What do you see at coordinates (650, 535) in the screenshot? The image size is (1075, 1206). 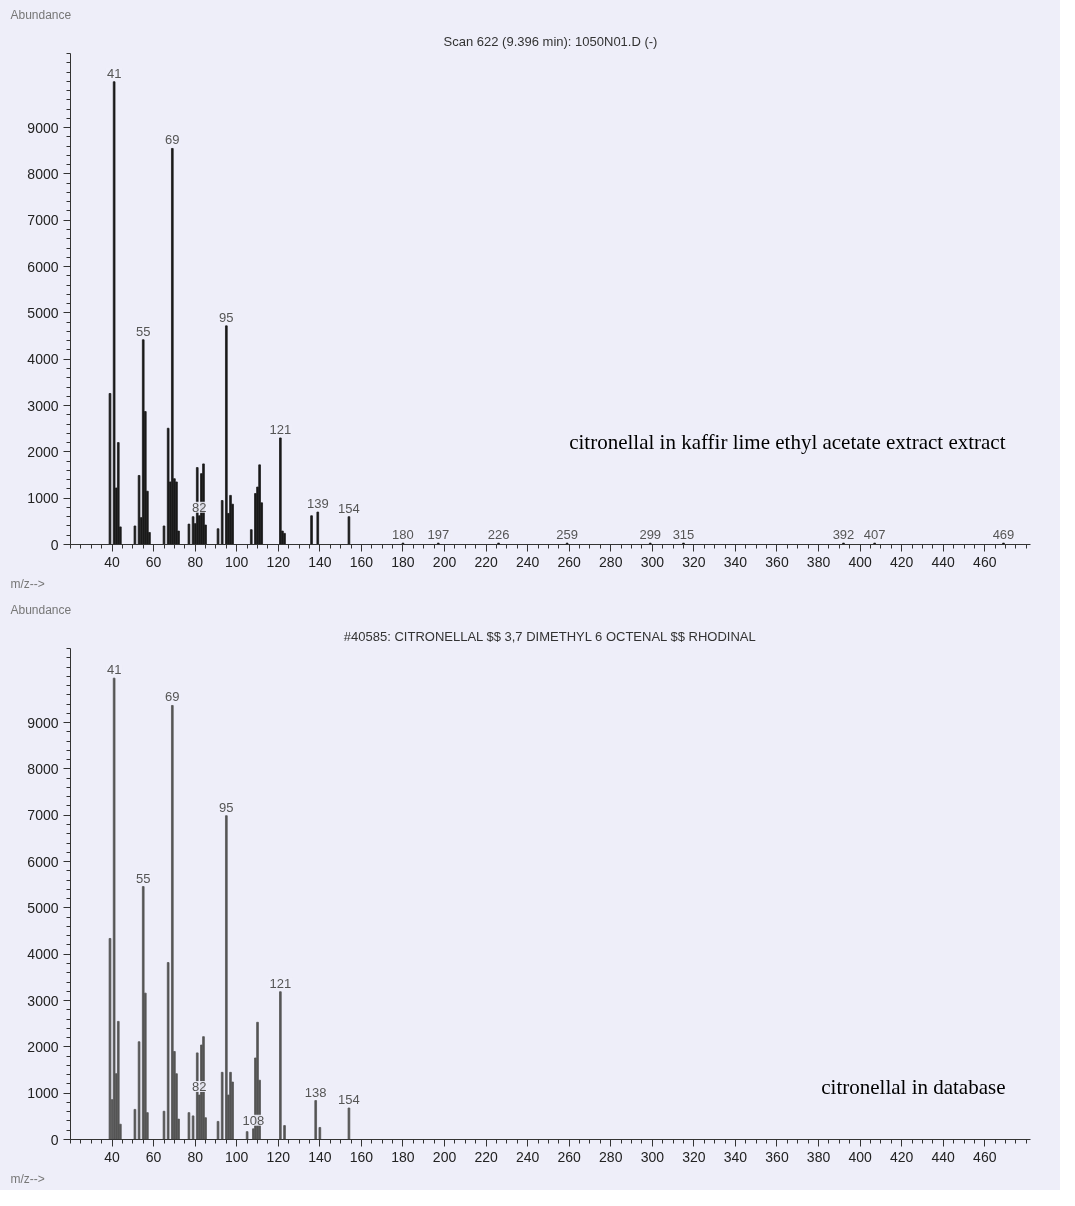 I see `annotation: 299` at bounding box center [650, 535].